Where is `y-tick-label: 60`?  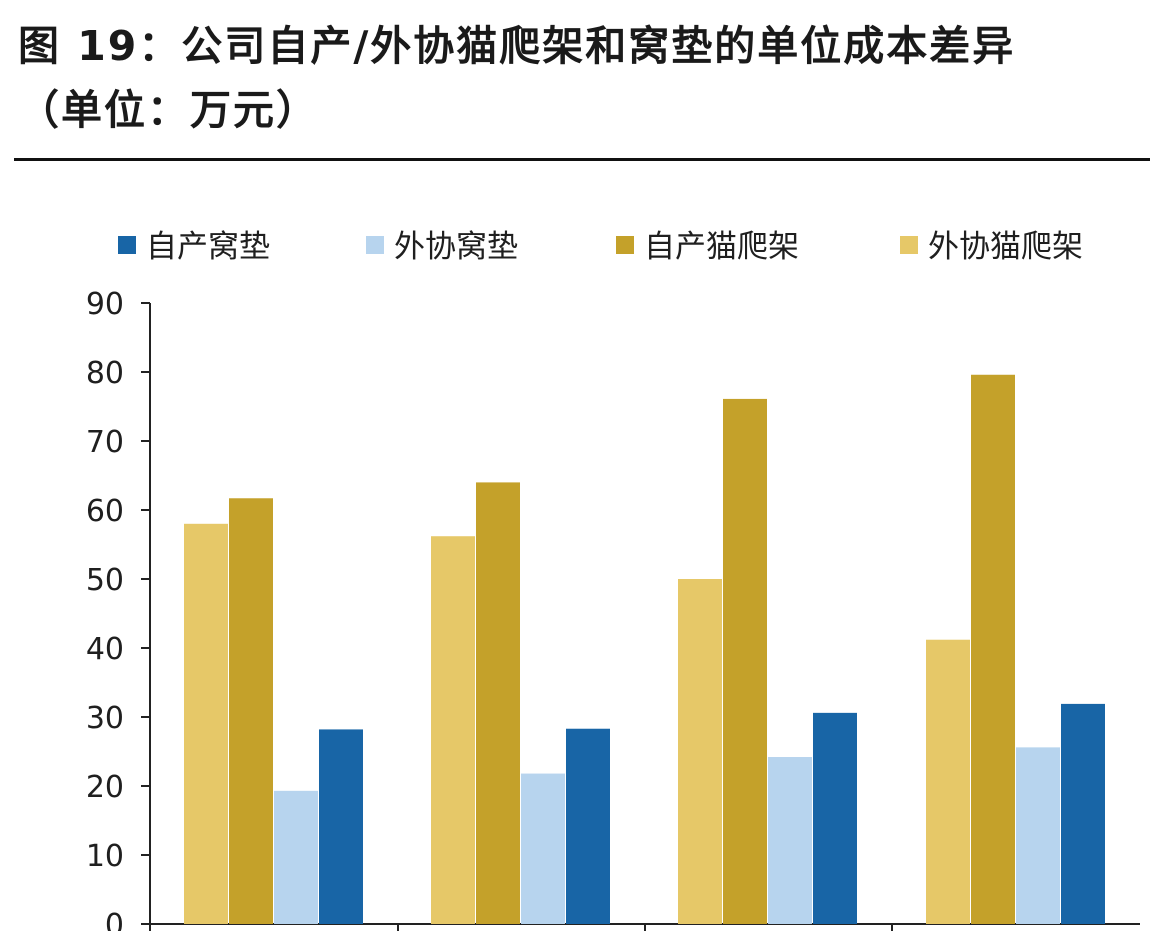
y-tick-label: 60 is located at coordinates (105, 511).